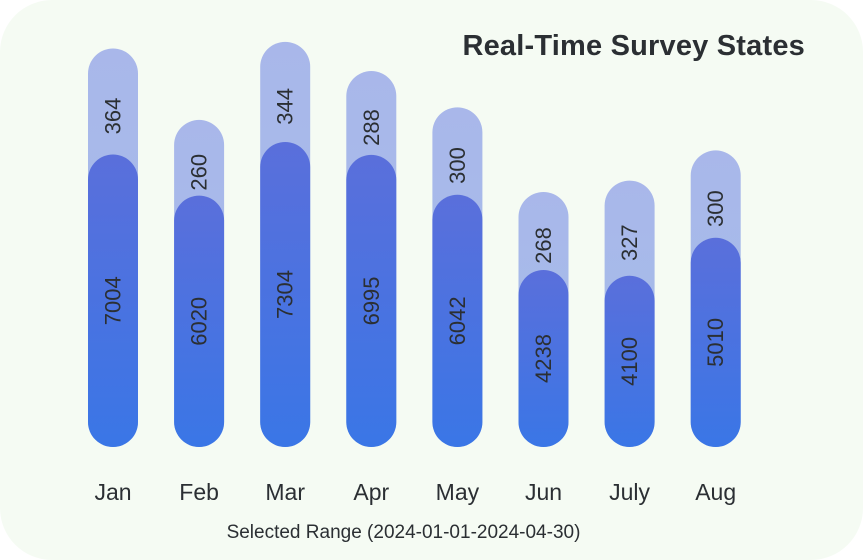  Describe the element at coordinates (285, 106) in the screenshot. I see `data-label-top-mar: 344` at that location.